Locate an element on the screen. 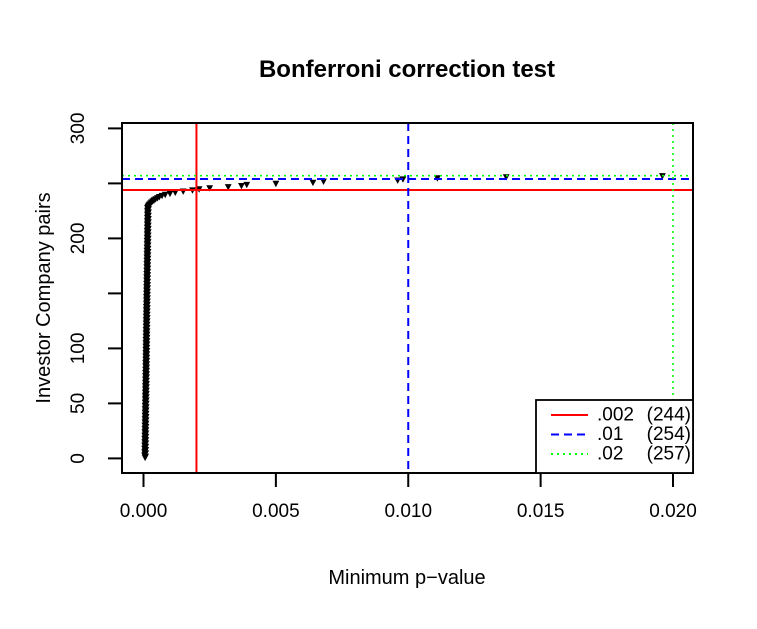 This screenshot has width=757, height=629. legend-box is located at coordinates (614, 436).